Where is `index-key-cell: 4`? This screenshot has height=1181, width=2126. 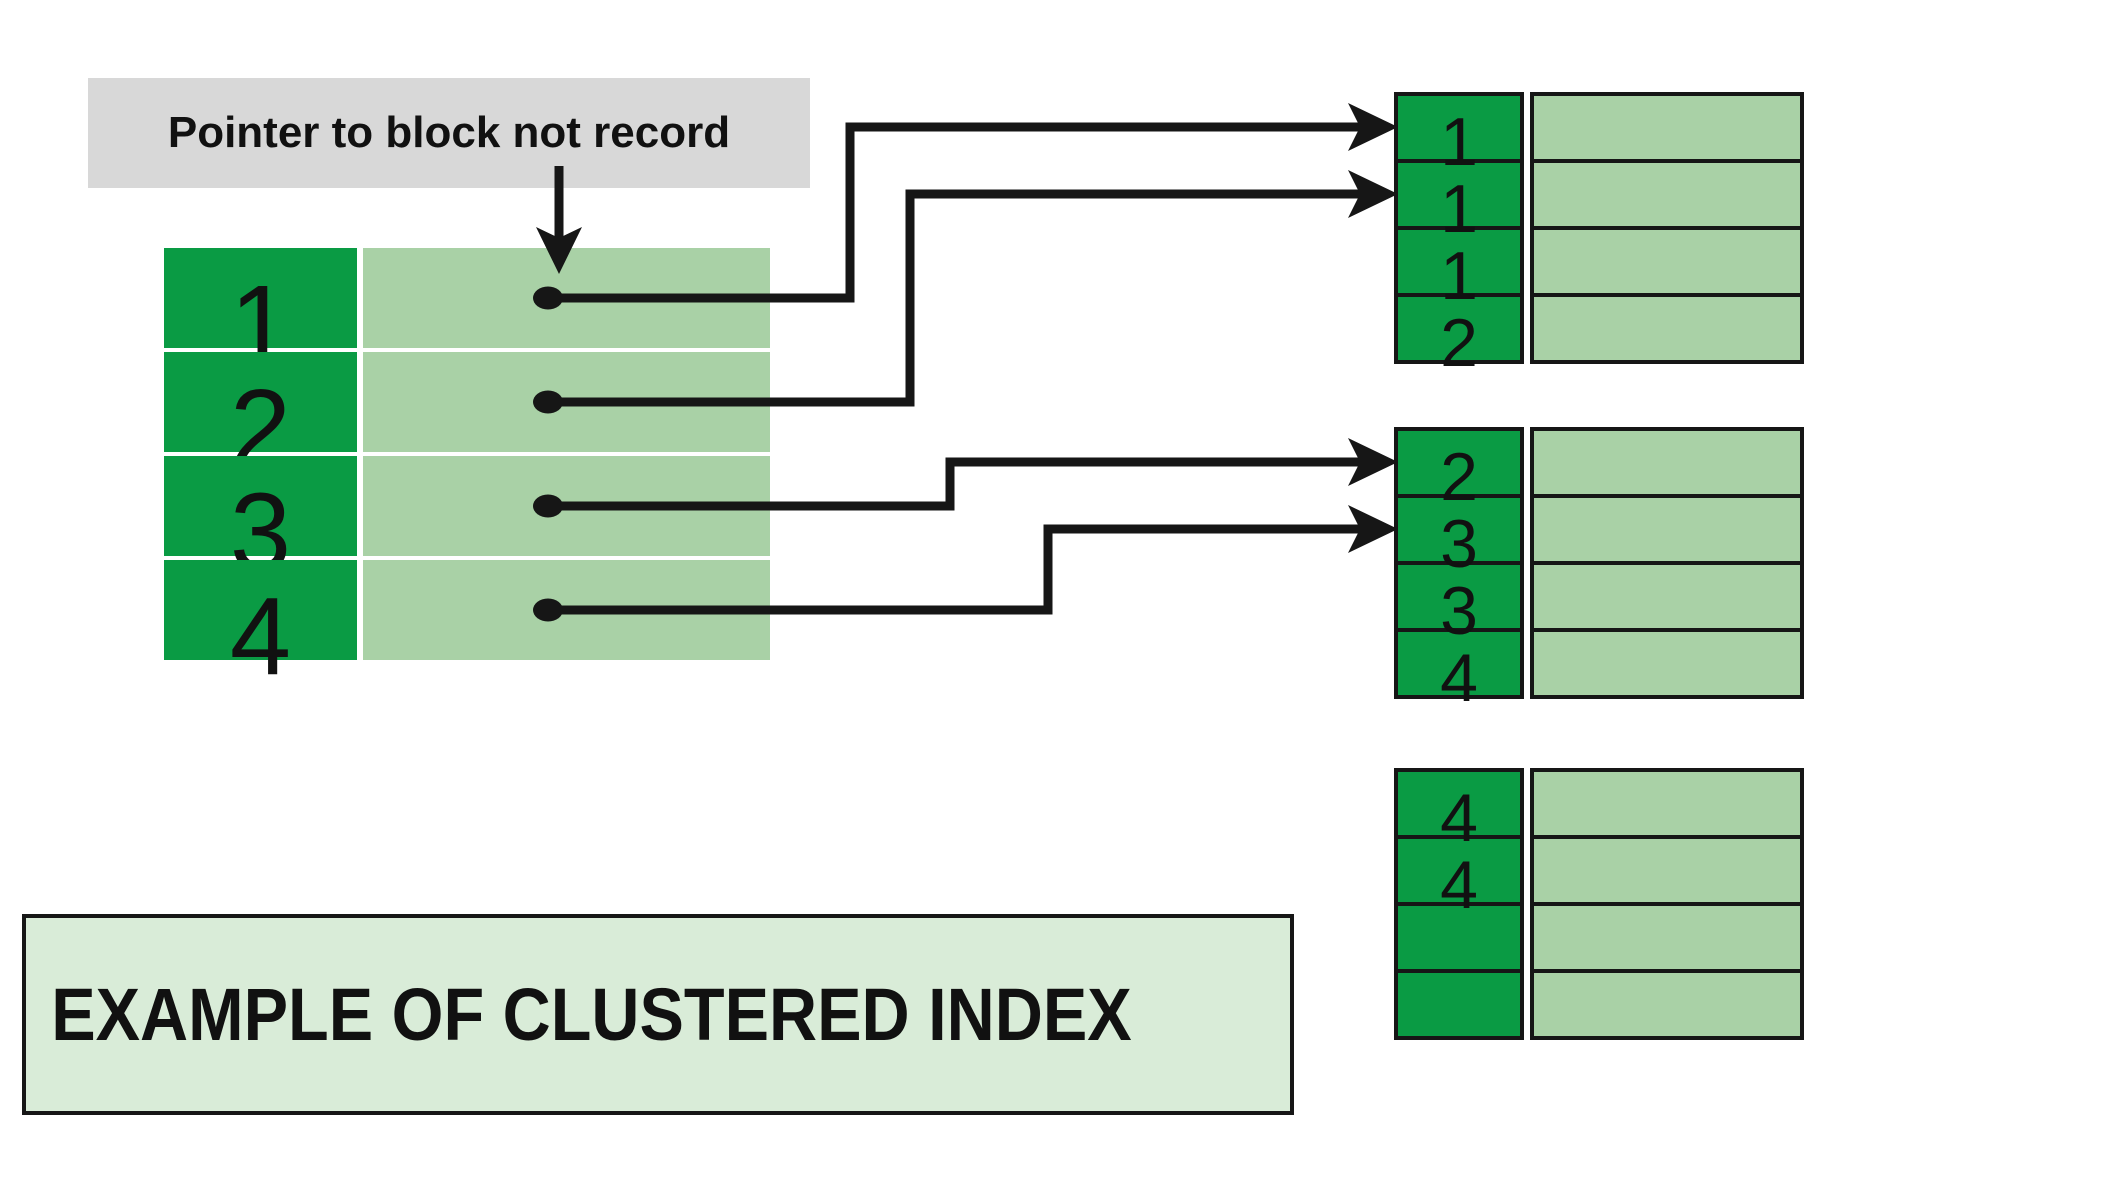 index-key-cell: 4 is located at coordinates (260, 626).